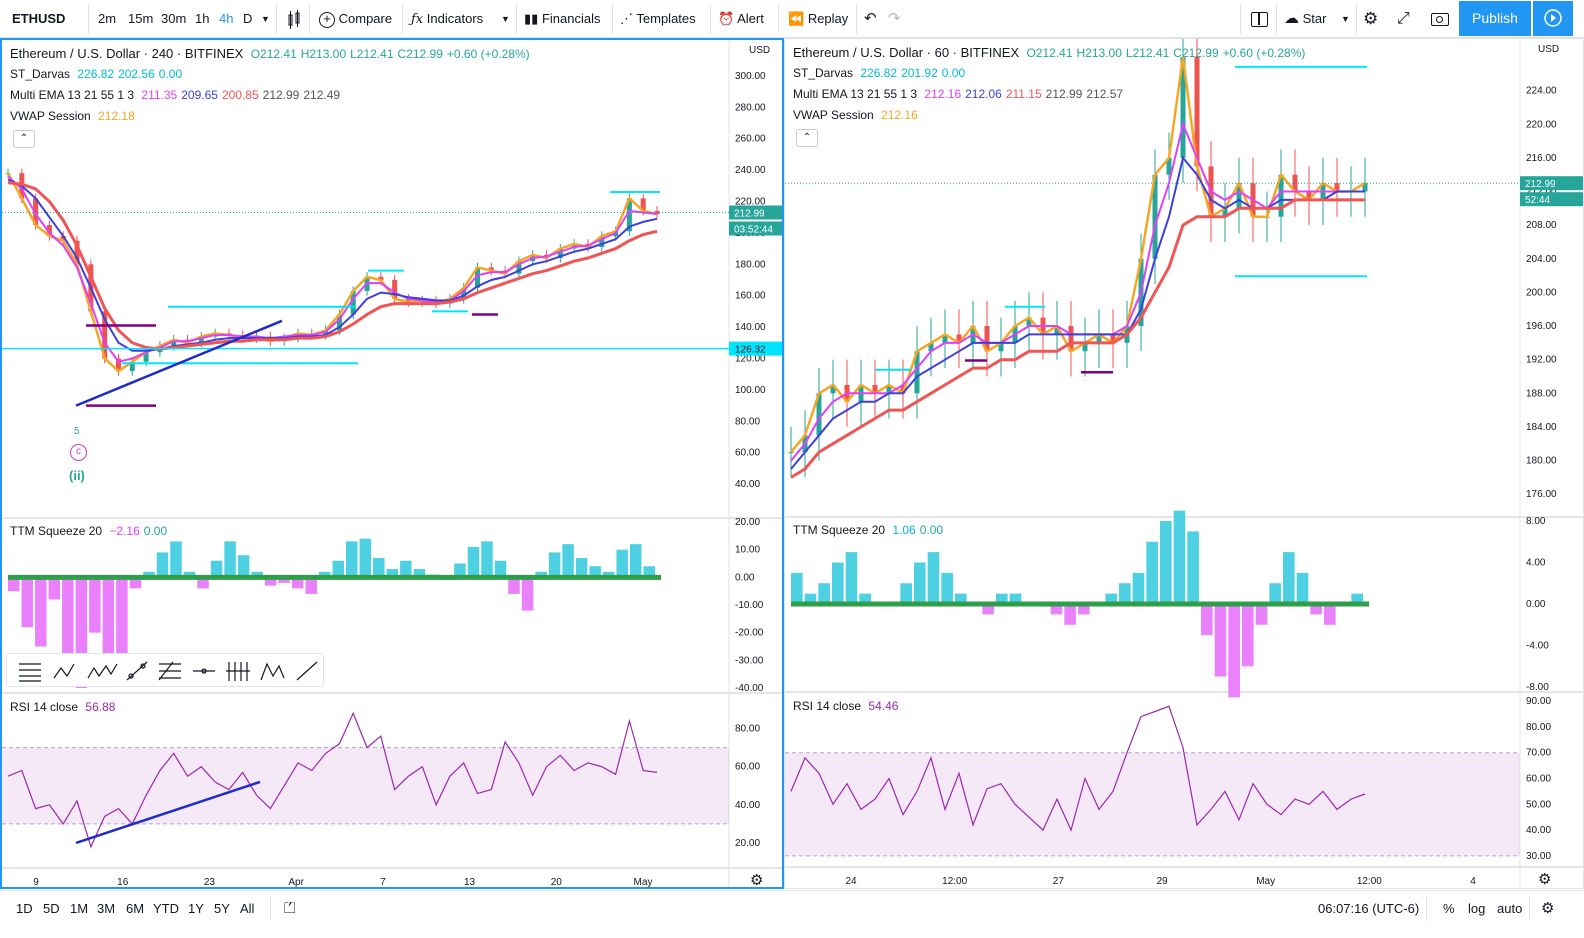 The width and height of the screenshot is (1584, 938). What do you see at coordinates (64, 707) in the screenshot?
I see `legend-rsi: RSI 14 close 56.88` at bounding box center [64, 707].